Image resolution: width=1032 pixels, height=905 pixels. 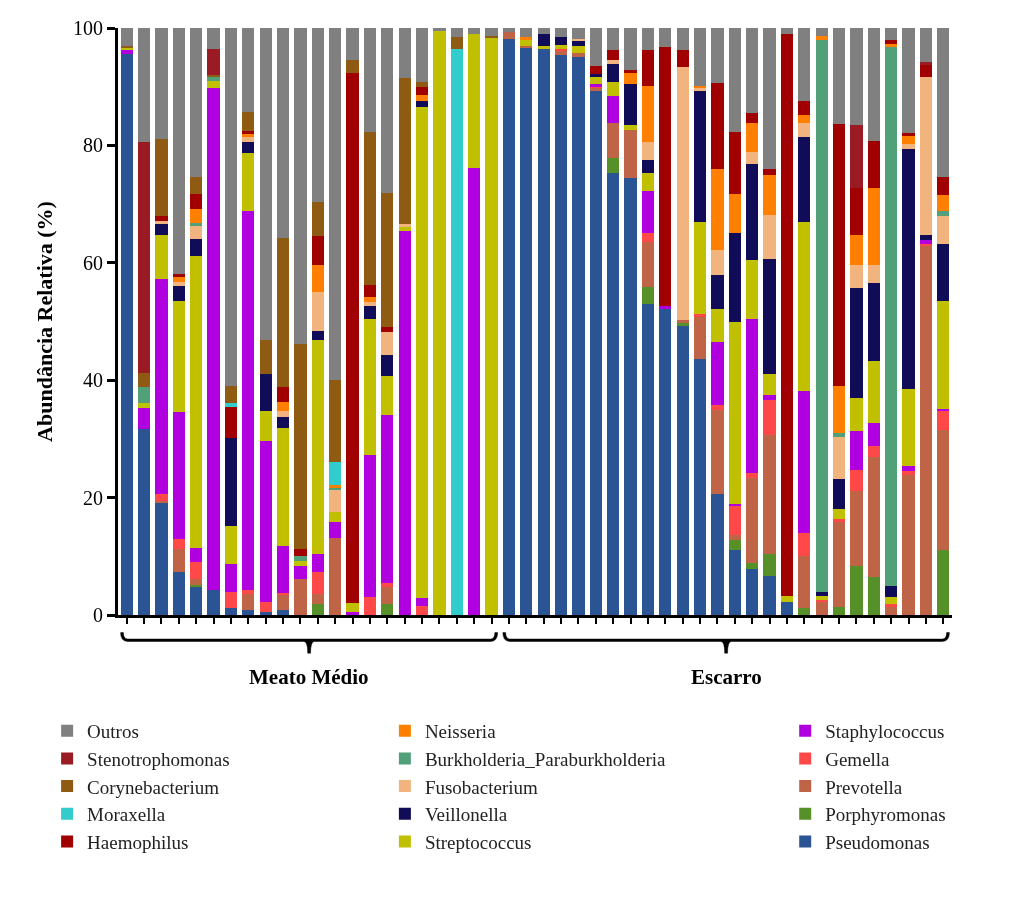 I want to click on legend-label: Pseudomonas, so click(x=877, y=842).